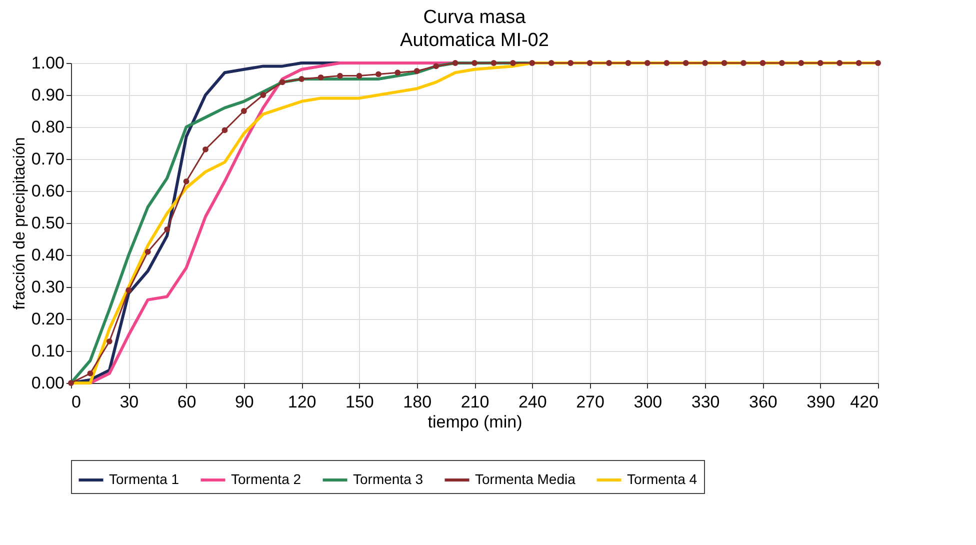 Image resolution: width=976 pixels, height=545 pixels. Describe the element at coordinates (47, 351) in the screenshot. I see `y-tick-label: 0.10` at that location.